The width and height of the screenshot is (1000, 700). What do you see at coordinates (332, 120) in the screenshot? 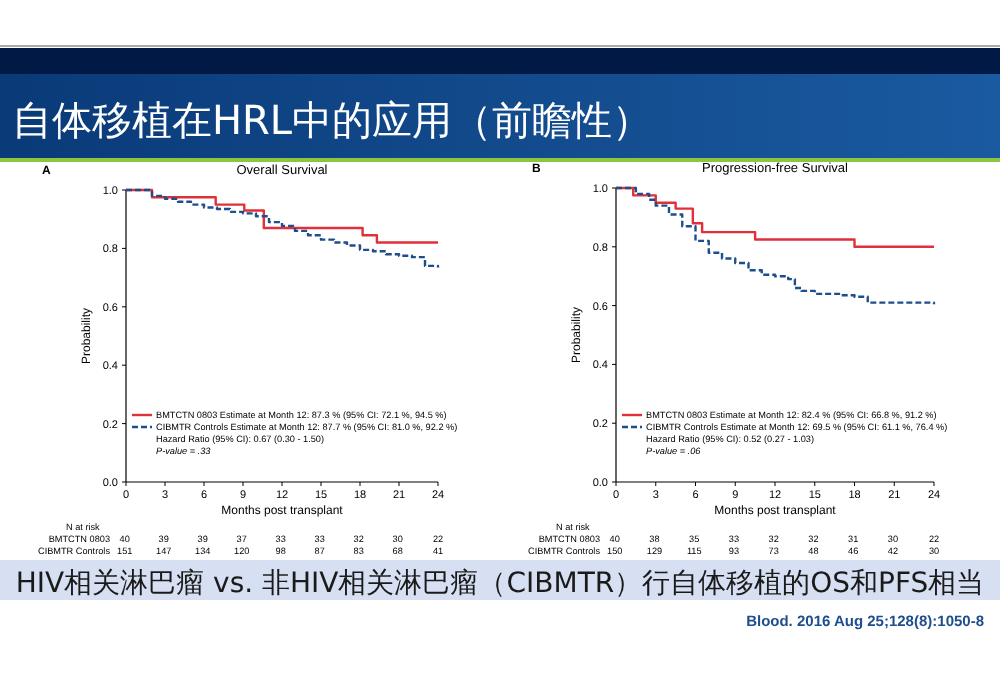
I see `text: 自体移植在HRL中的应用（前瞻性）` at bounding box center [332, 120].